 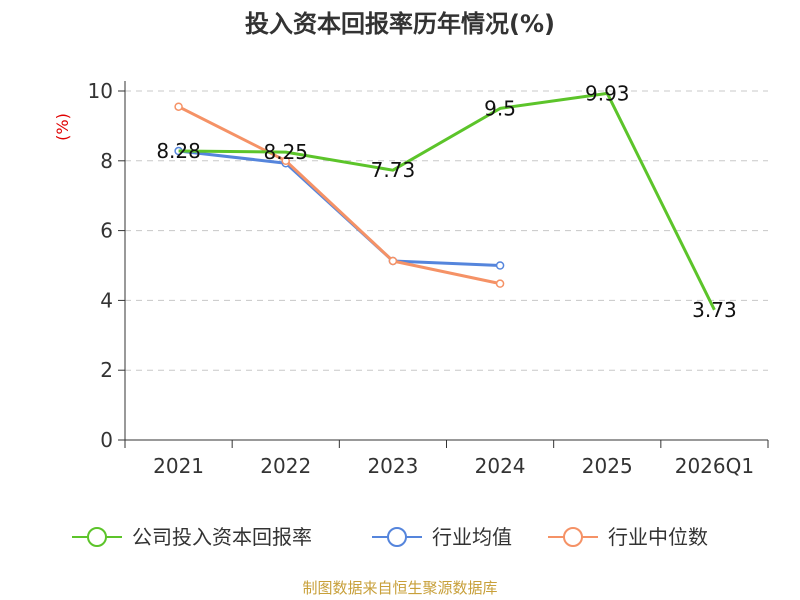 I want to click on x-tick-label-2023: 2023, so click(x=392, y=466).